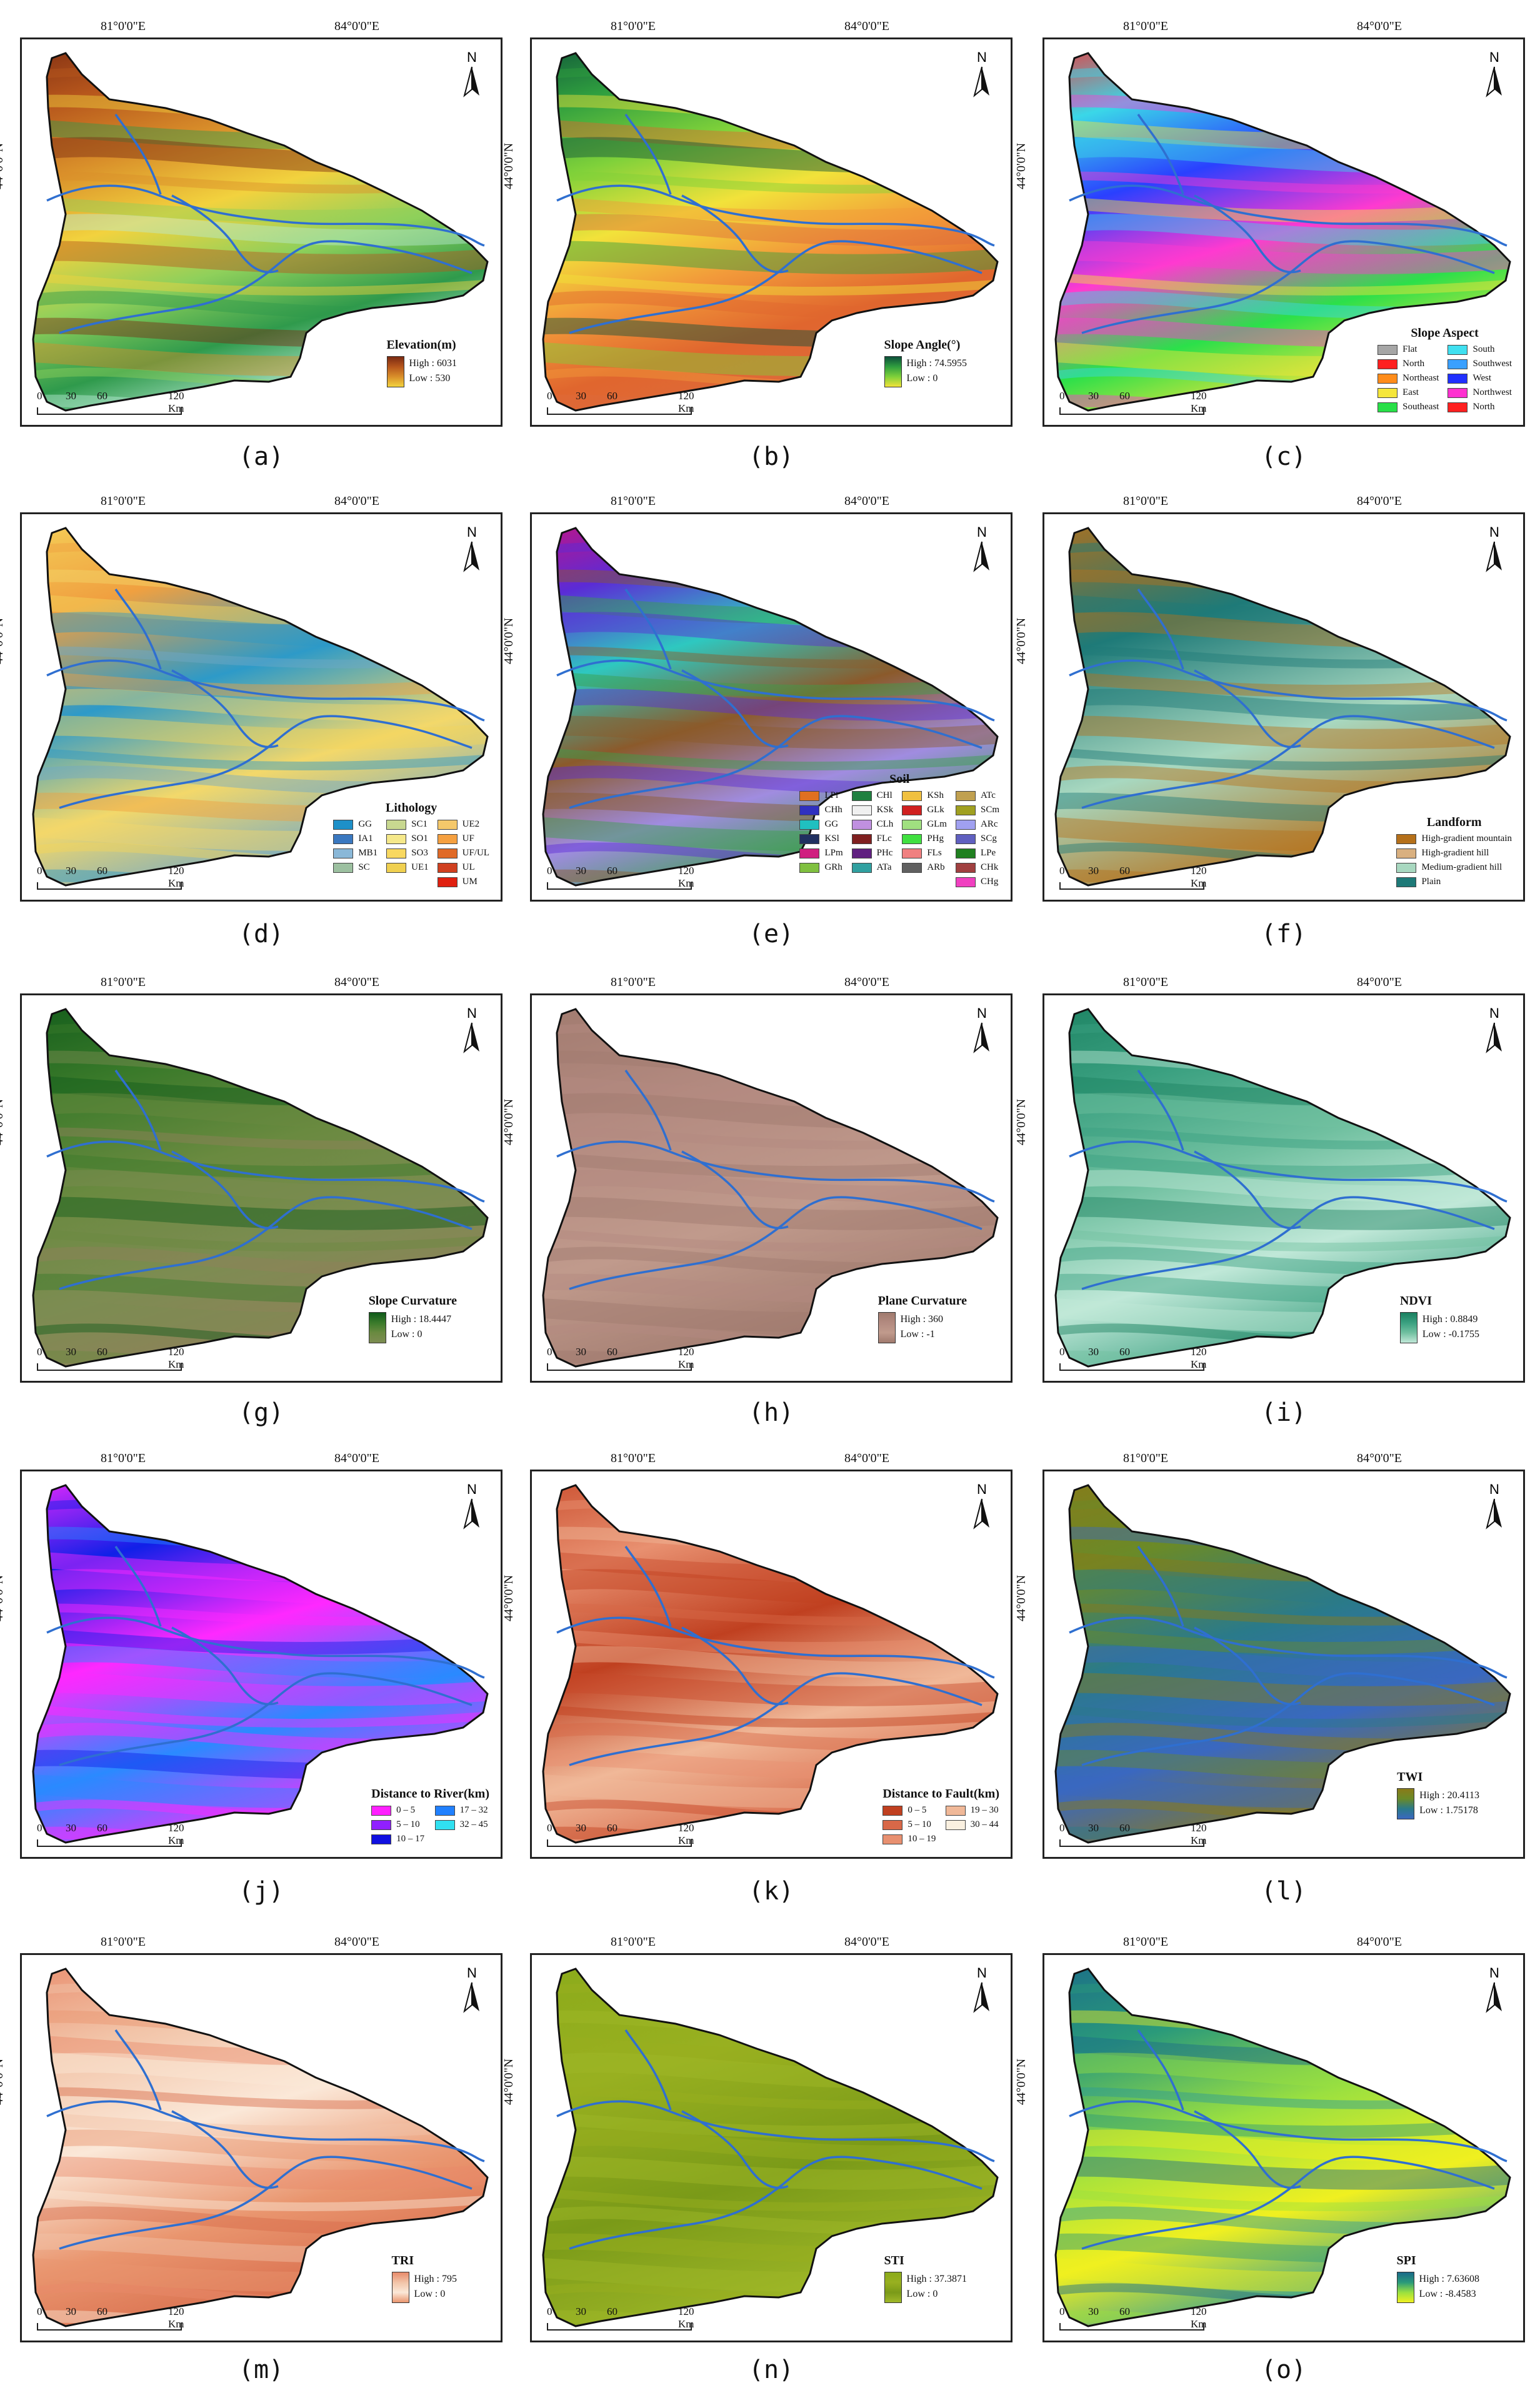 This screenshot has width=1535, height=2408. Describe the element at coordinates (1445, 333) in the screenshot. I see `legend-title: Slope Aspect` at that location.